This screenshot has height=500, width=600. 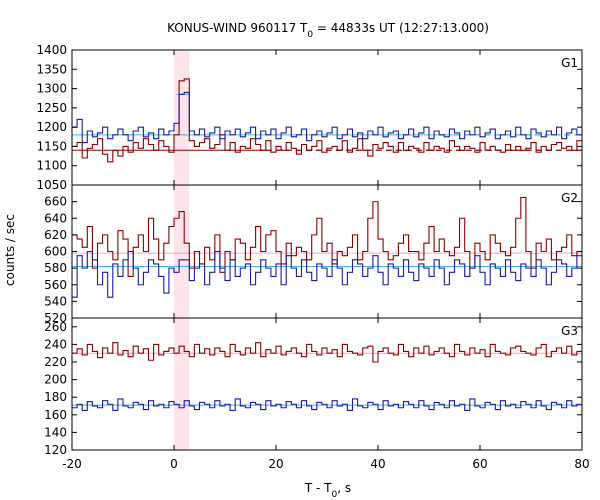 I want to click on series-g2-blue, so click(x=327, y=274).